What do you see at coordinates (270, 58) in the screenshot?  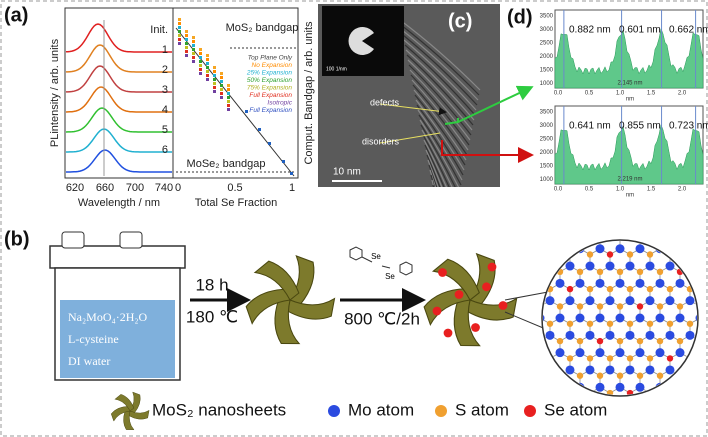 I see `legend-label: Top Plane Only` at bounding box center [270, 58].